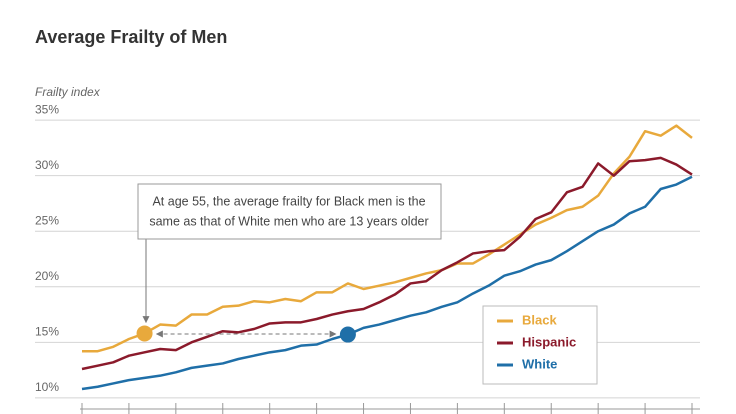  What do you see at coordinates (47, 387) in the screenshot?
I see `y-tick-label: 10%` at bounding box center [47, 387].